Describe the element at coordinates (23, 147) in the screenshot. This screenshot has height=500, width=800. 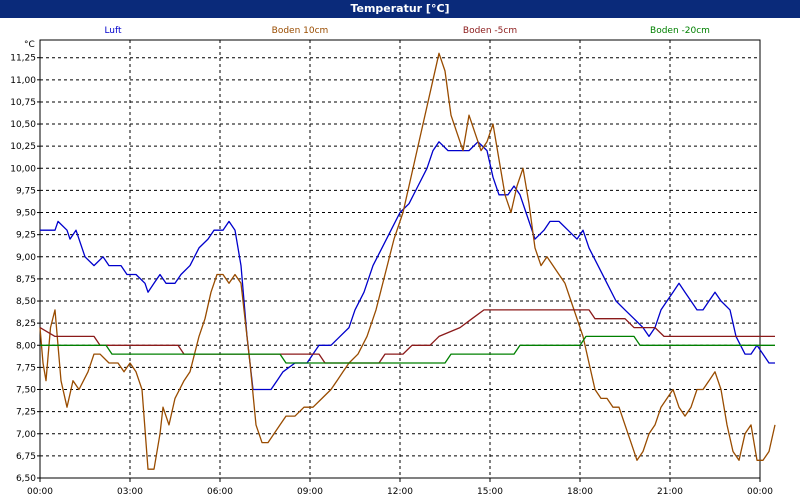
I see `y-tick-label: 10,25` at that location.